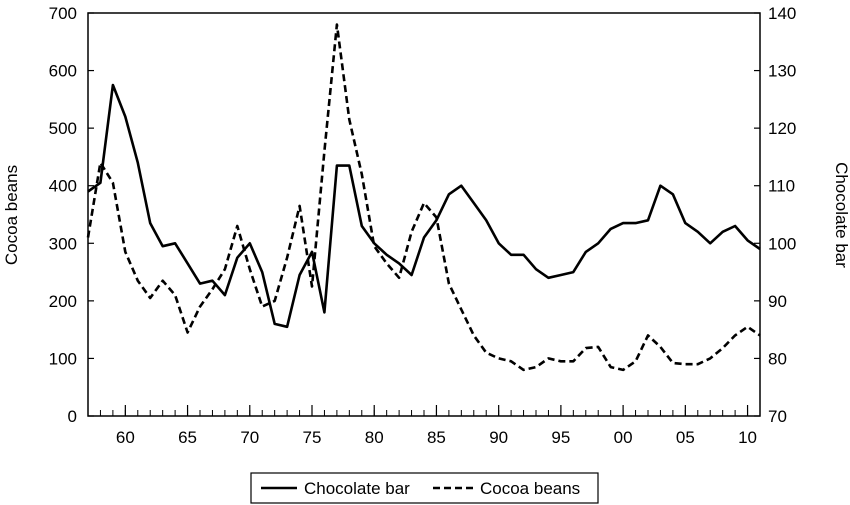 Image resolution: width=850 pixels, height=505 pixels. I want to click on y-left-tick-label: 400, so click(63, 186).